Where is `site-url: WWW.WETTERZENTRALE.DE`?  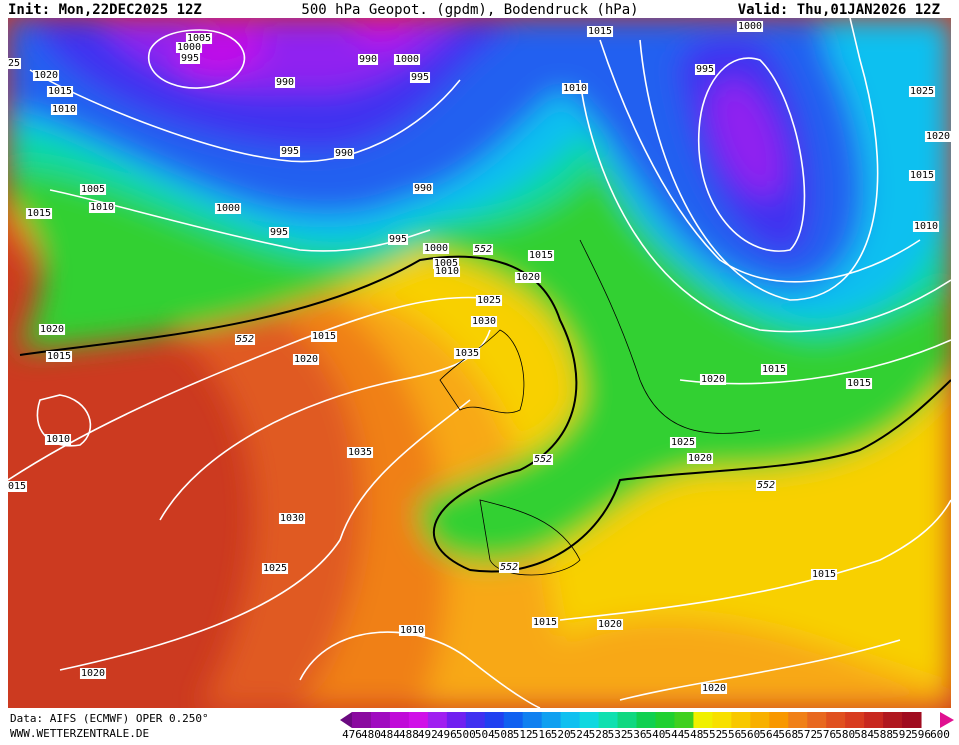 site-url: WWW.WETTERZENTRALE.DE is located at coordinates (79, 733).